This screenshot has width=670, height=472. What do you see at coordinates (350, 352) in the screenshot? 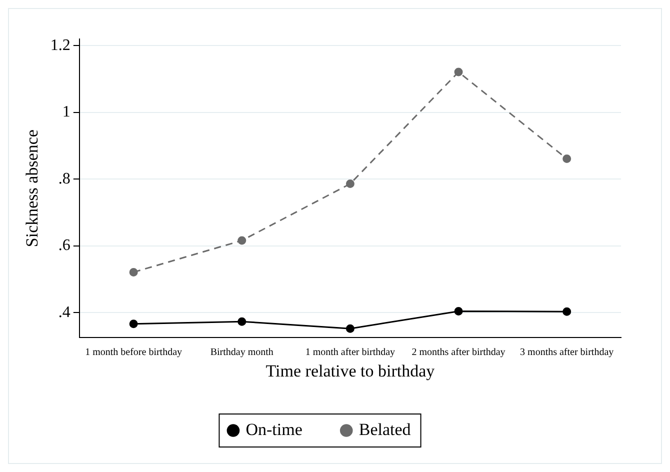
I see `x-tick-label: 1 month after birthday` at bounding box center [350, 352].